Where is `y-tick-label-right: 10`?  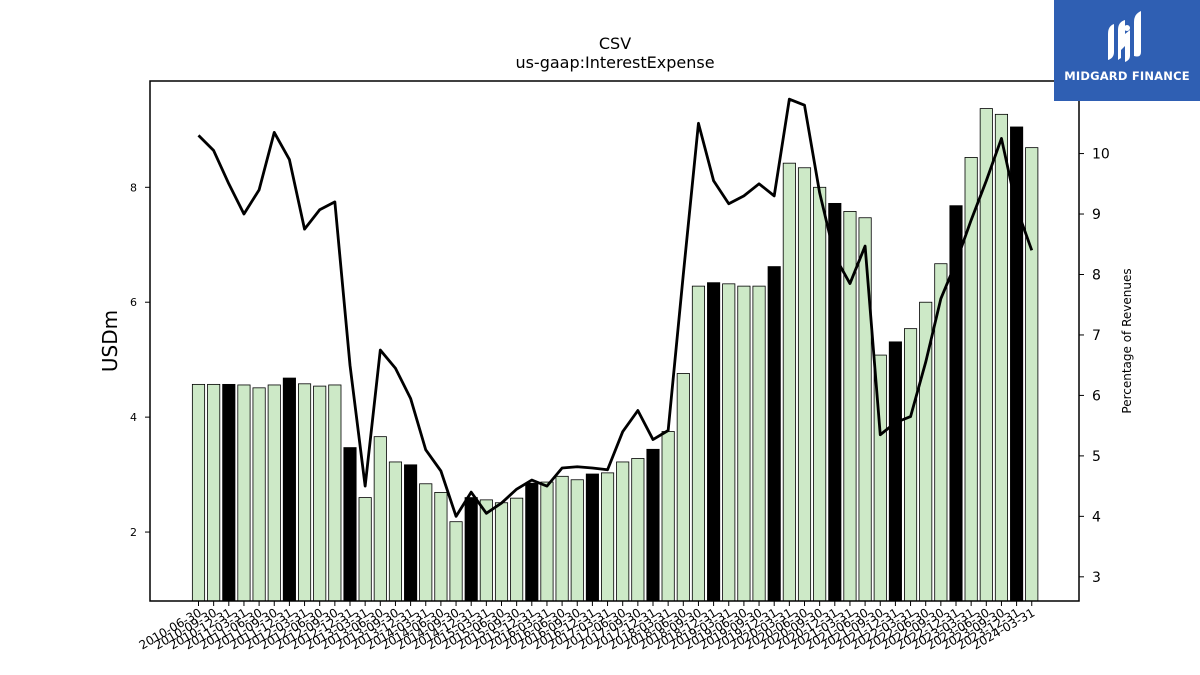 y-tick-label-right: 10 is located at coordinates (1101, 155).